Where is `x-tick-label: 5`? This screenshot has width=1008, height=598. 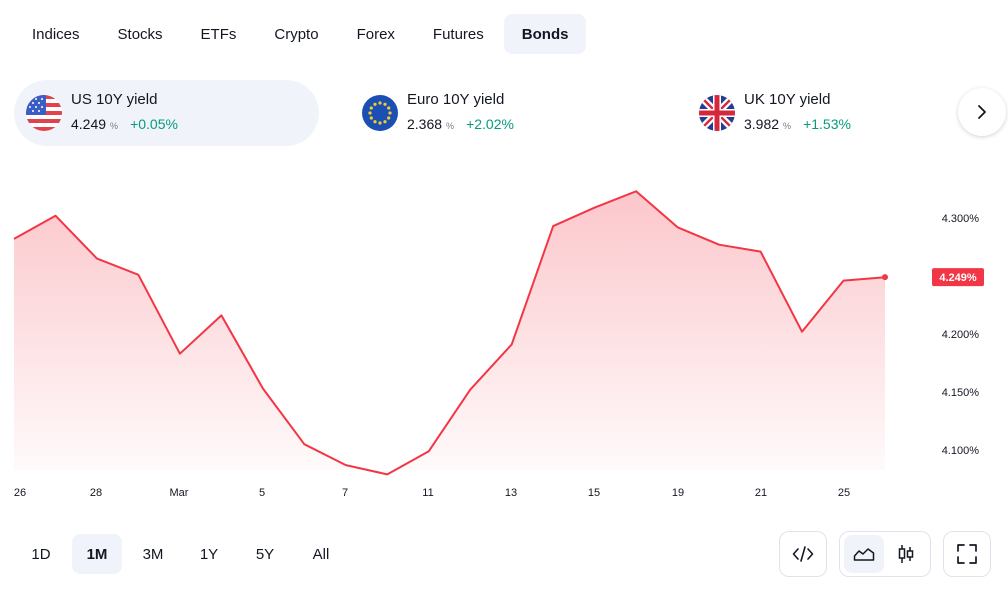
x-tick-label: 5 is located at coordinates (262, 493).